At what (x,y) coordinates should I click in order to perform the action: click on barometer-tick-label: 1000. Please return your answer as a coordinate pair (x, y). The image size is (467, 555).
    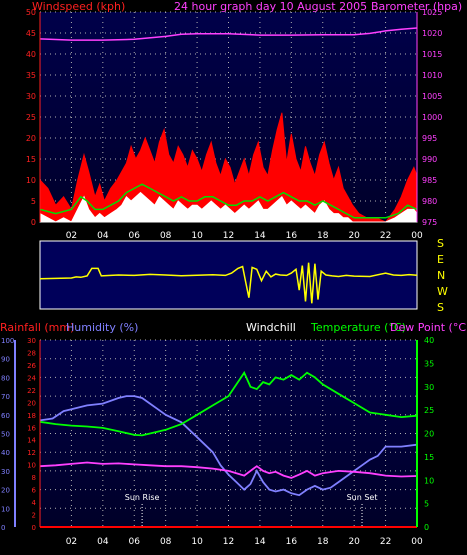
    Looking at the image, I should click on (432, 117).